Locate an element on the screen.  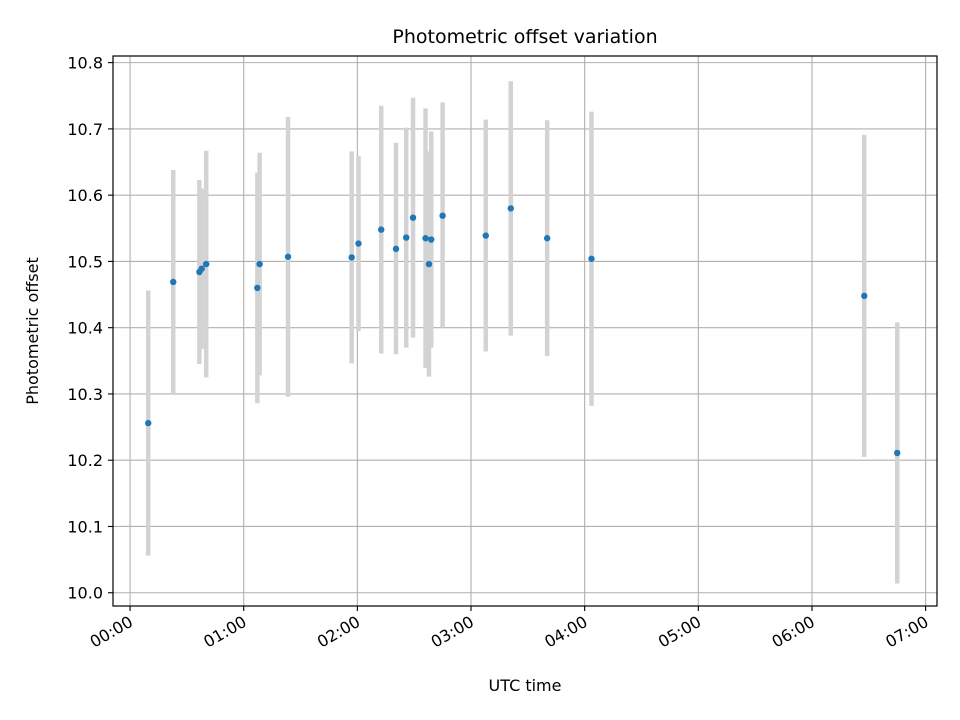
y-tick-label: 10.2 is located at coordinates (85, 460).